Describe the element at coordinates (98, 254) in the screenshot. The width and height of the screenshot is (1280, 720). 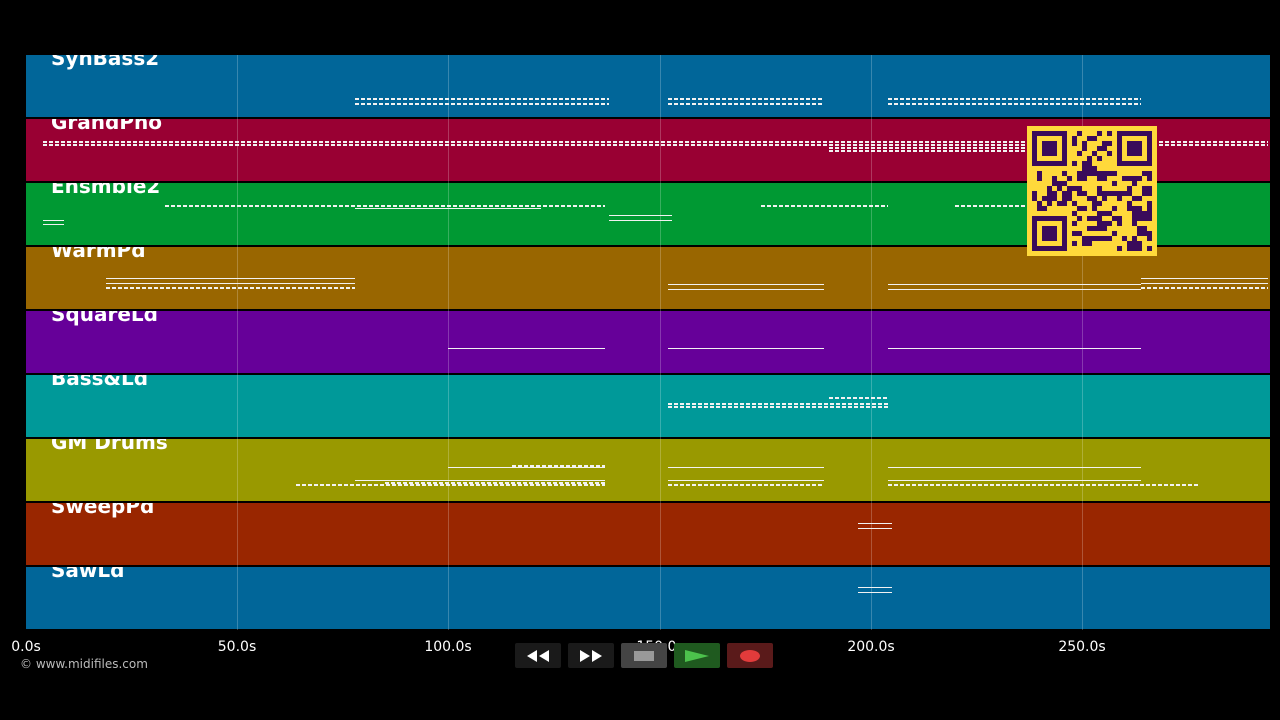
I see `track-label: WarmPd` at that location.